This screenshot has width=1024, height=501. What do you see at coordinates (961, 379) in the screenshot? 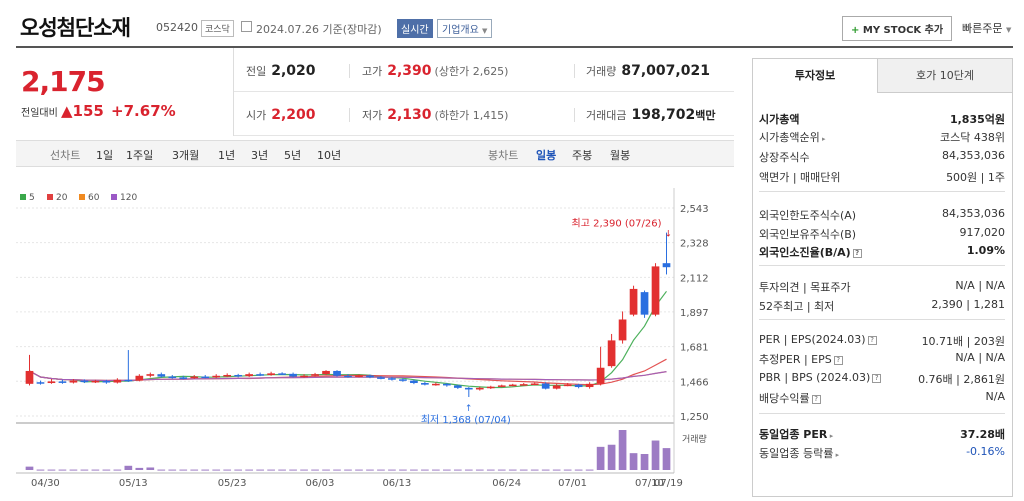
I see `info-value: 0.76배 | 2,861원` at bounding box center [961, 379].